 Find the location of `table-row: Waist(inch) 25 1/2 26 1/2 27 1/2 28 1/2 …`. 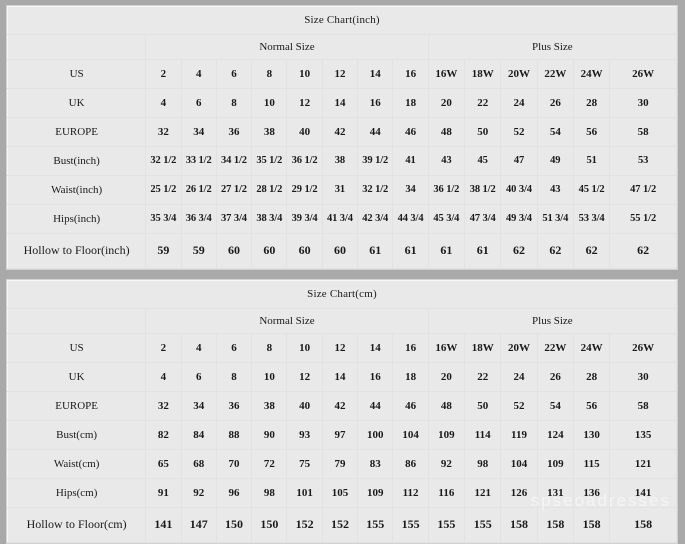

table-row: Waist(inch) 25 1/2 26 1/2 27 1/2 28 1/2 … is located at coordinates (341, 190).